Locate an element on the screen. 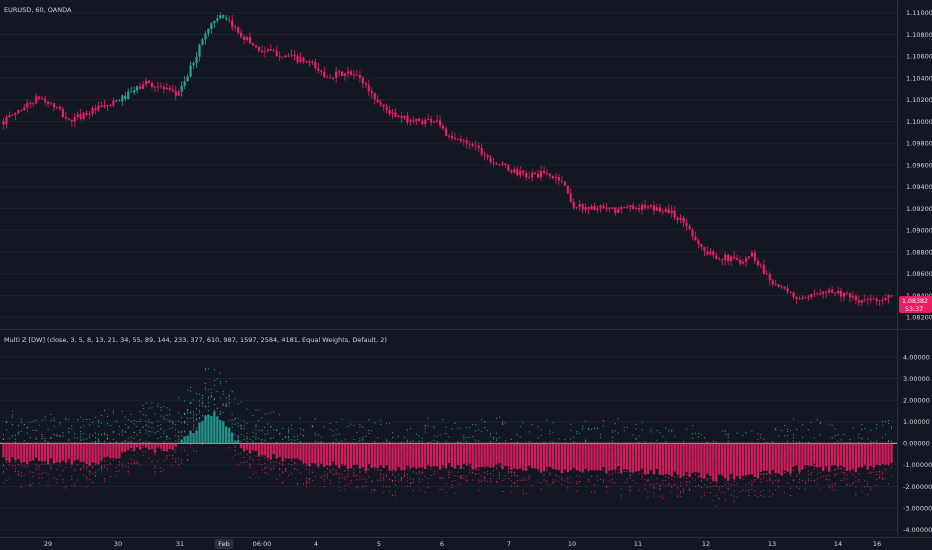 The height and width of the screenshot is (550, 932). time-axis: 29 30 31 Feb 06:00 4 5 6 7 10 11 12 13 14 16 is located at coordinates (462, 544).